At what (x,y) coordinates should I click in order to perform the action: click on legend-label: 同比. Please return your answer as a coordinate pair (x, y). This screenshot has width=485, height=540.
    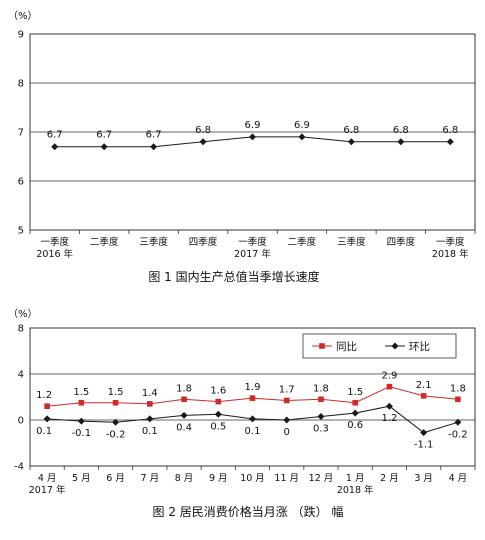
    Looking at the image, I should click on (346, 346).